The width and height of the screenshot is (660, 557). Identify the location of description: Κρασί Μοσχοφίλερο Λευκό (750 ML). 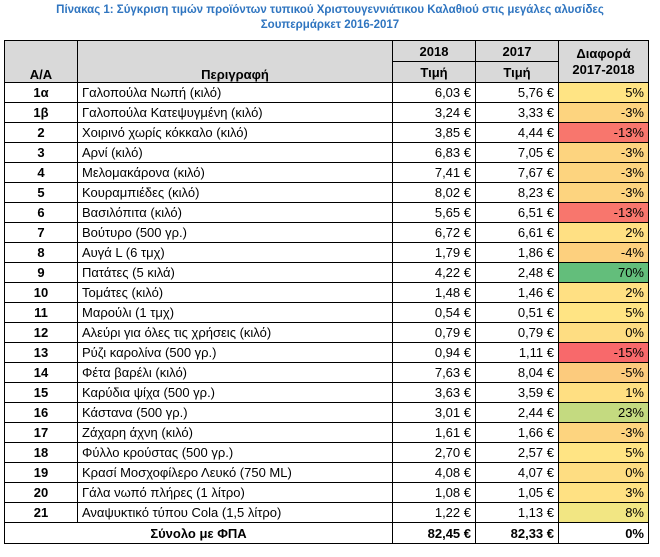
(235, 472).